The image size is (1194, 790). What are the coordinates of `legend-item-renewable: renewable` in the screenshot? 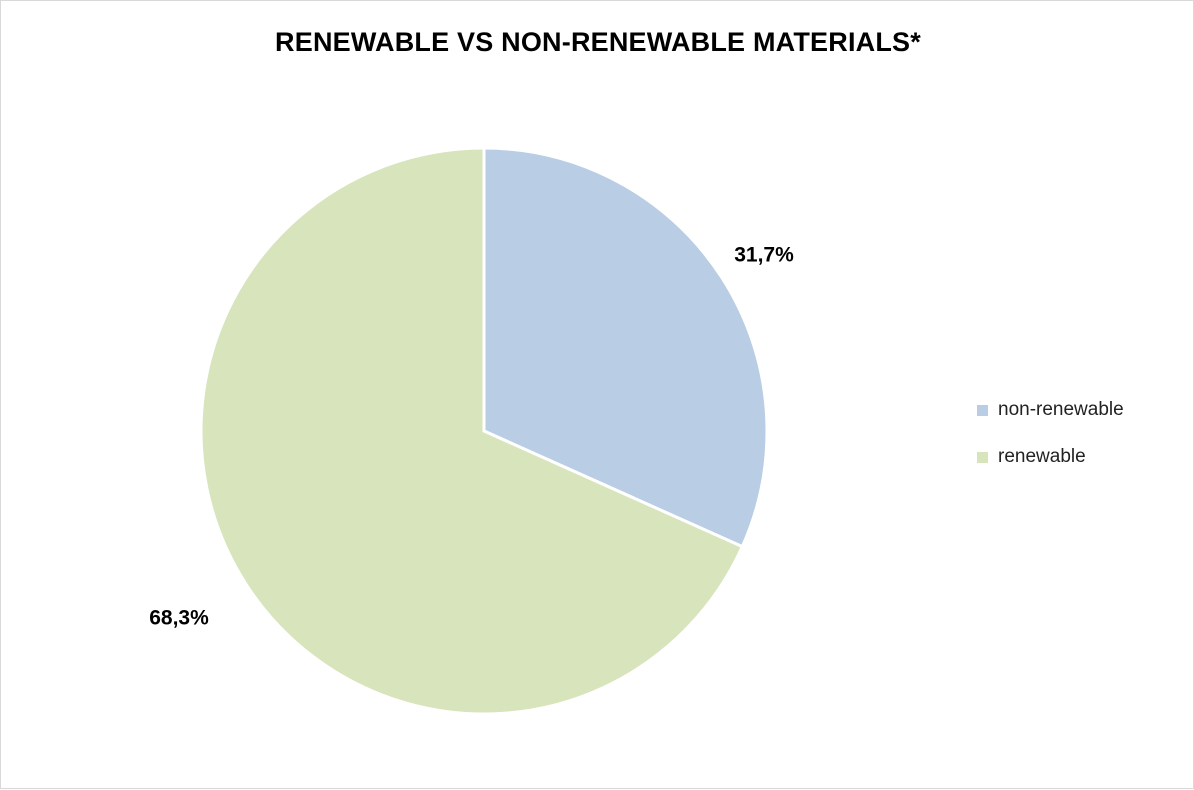 It's located at (1050, 457).